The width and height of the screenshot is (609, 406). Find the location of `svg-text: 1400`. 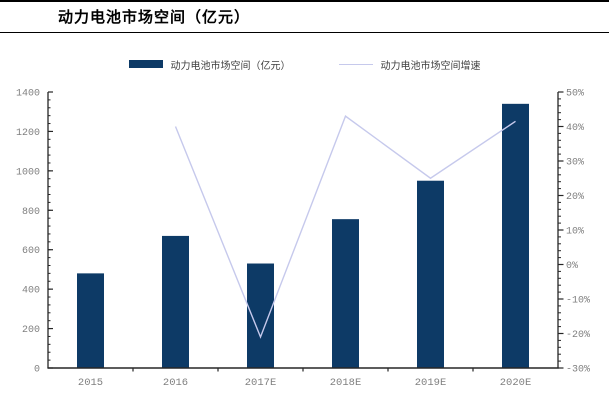

svg-text: 1400 is located at coordinates (28, 94).